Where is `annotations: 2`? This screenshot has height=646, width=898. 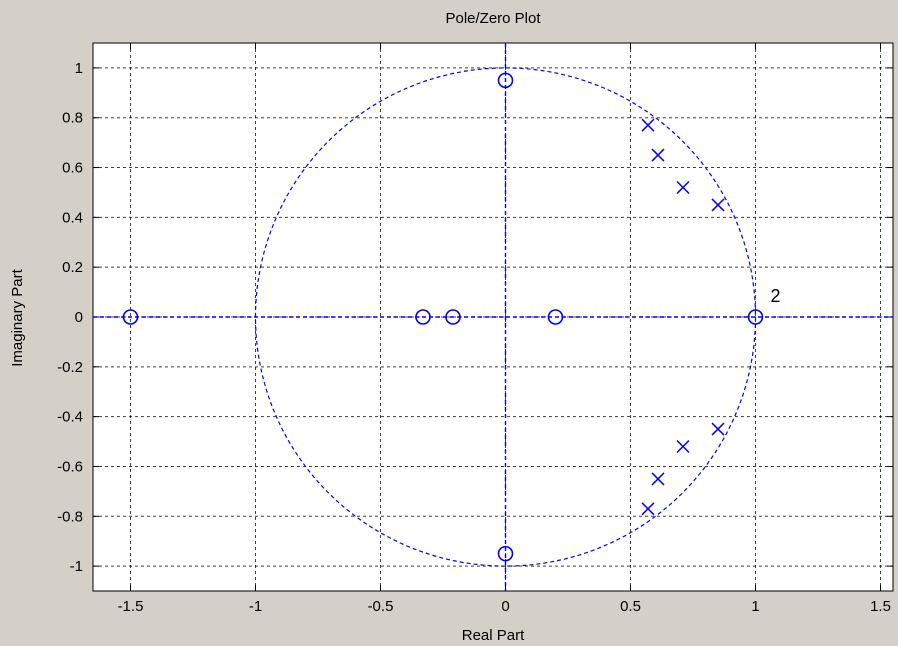
annotations: 2 is located at coordinates (776, 296).